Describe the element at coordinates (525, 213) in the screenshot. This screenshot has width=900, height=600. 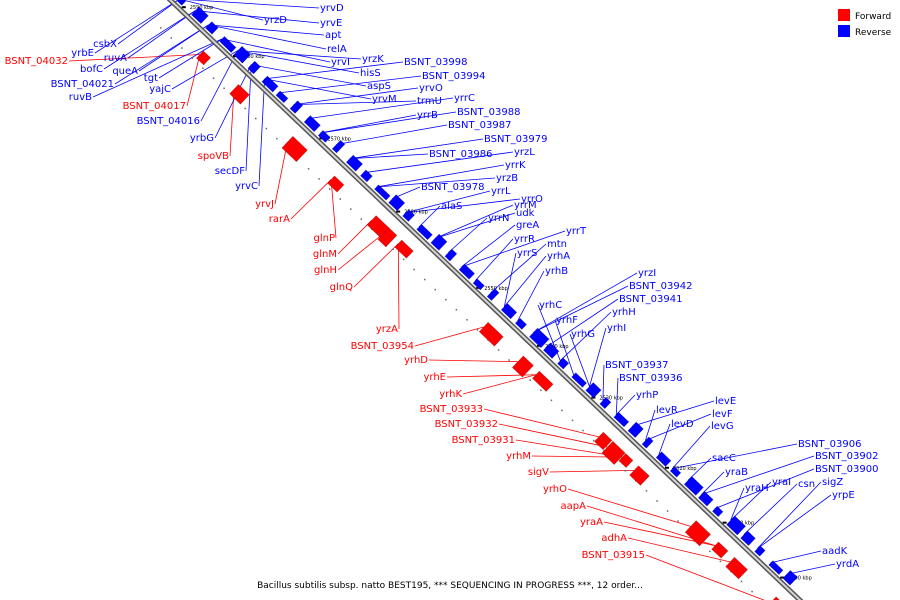
I see `reverse-gene-label: udk` at that location.